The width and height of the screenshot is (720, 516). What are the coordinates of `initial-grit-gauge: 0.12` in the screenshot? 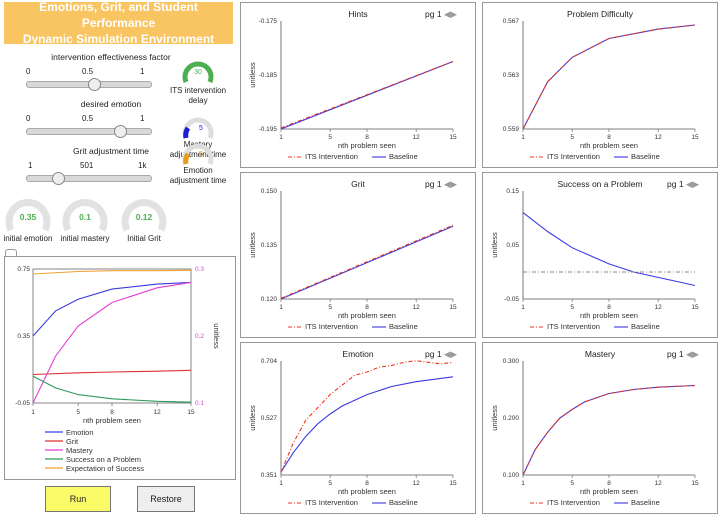 It's located at (144, 214).